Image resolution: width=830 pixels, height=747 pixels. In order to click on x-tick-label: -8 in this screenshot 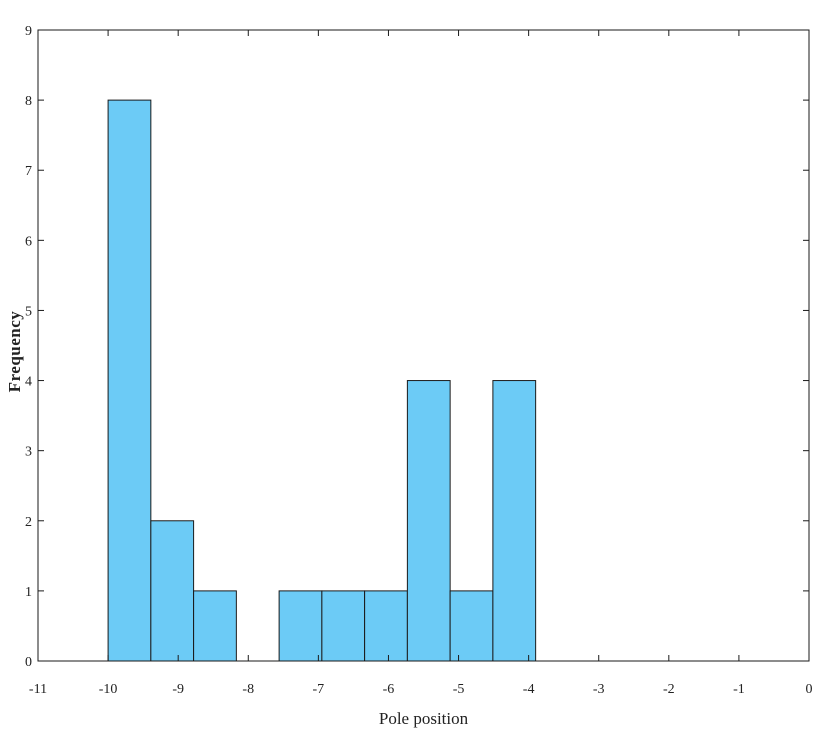, I will do `click(248, 689)`.